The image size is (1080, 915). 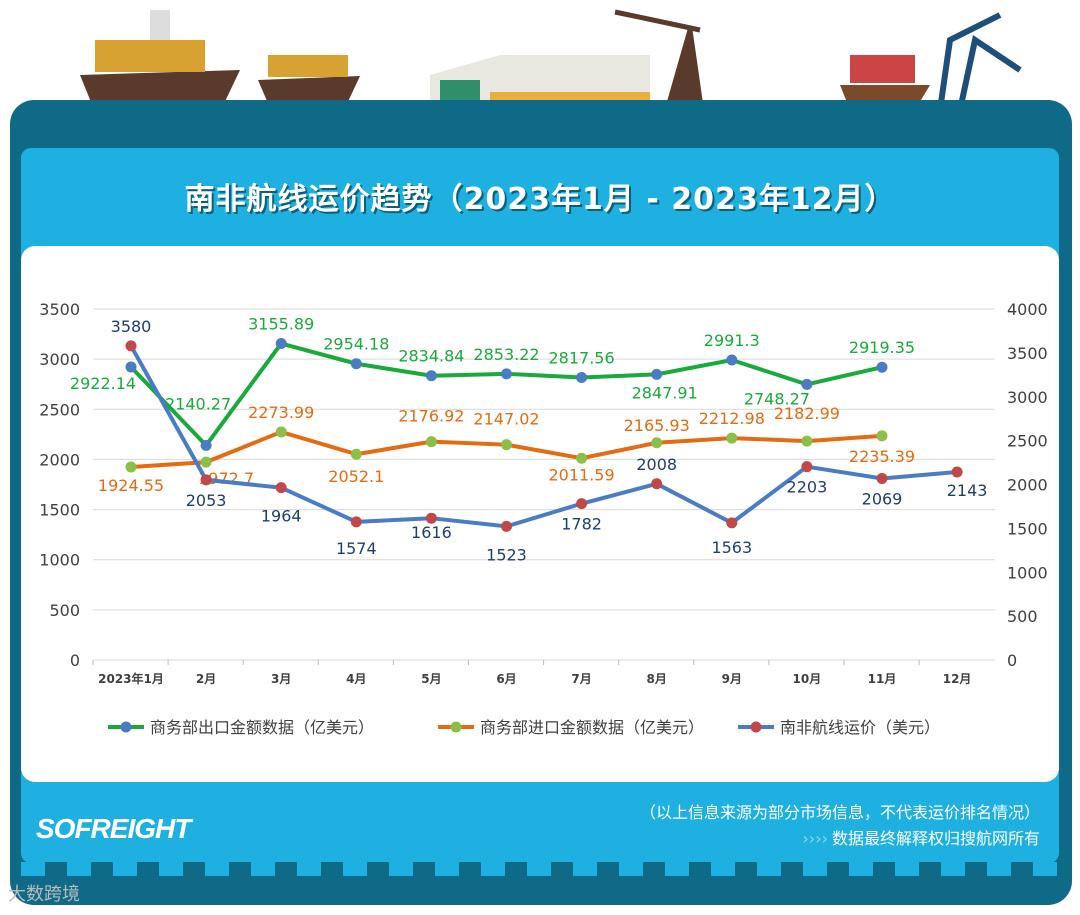 I want to click on right-tick-label: 3000, so click(x=1027, y=397).